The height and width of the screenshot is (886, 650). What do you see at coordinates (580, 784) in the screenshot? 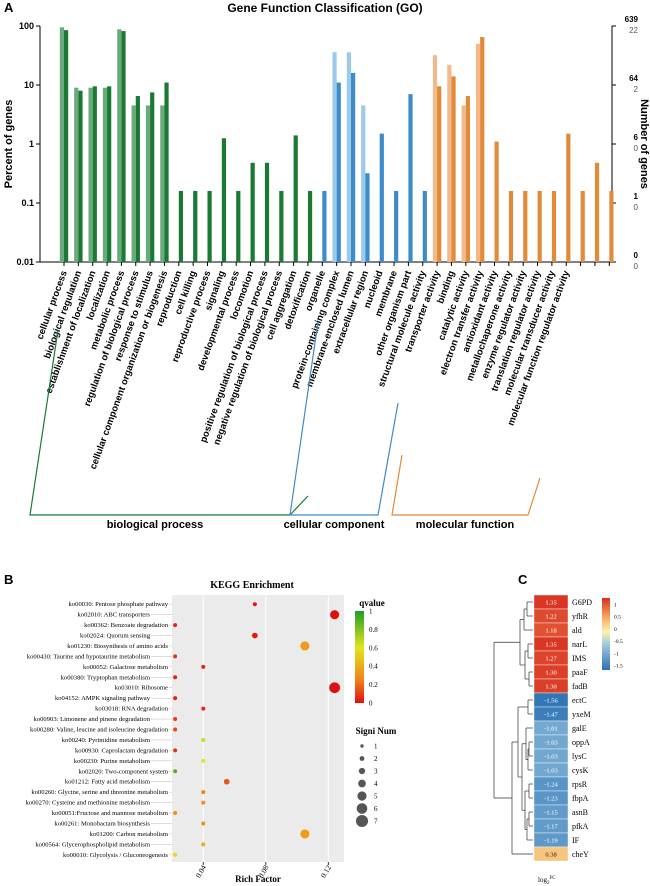
I see `gene-label: rpsR` at bounding box center [580, 784].